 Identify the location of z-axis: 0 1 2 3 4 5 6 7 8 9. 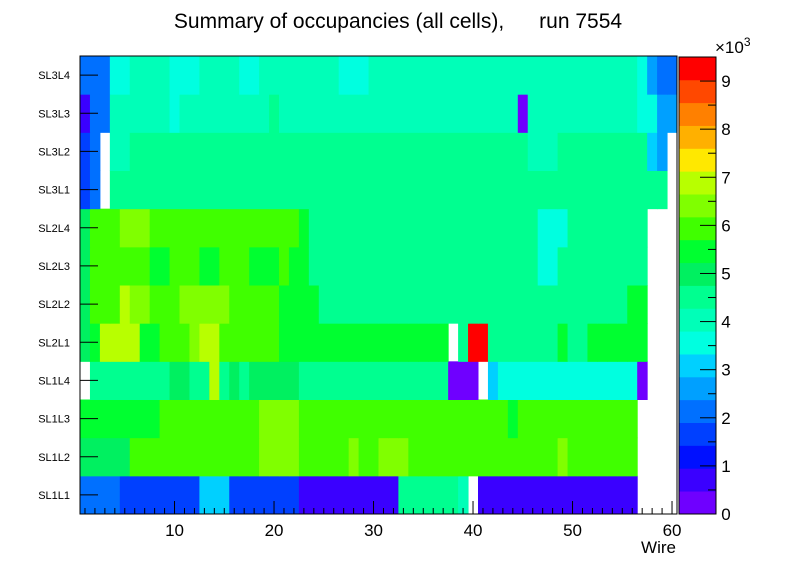
(715, 290).